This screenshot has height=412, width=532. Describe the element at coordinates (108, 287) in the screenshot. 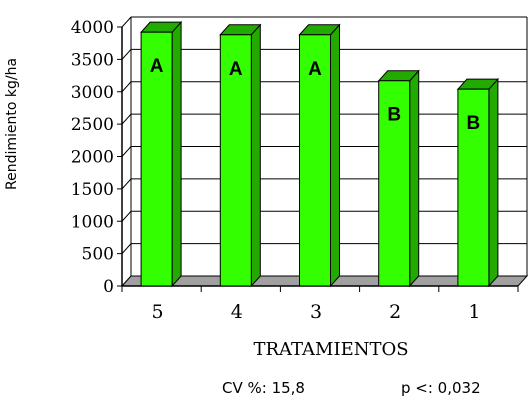

I see `y-tick-label: 0` at that location.